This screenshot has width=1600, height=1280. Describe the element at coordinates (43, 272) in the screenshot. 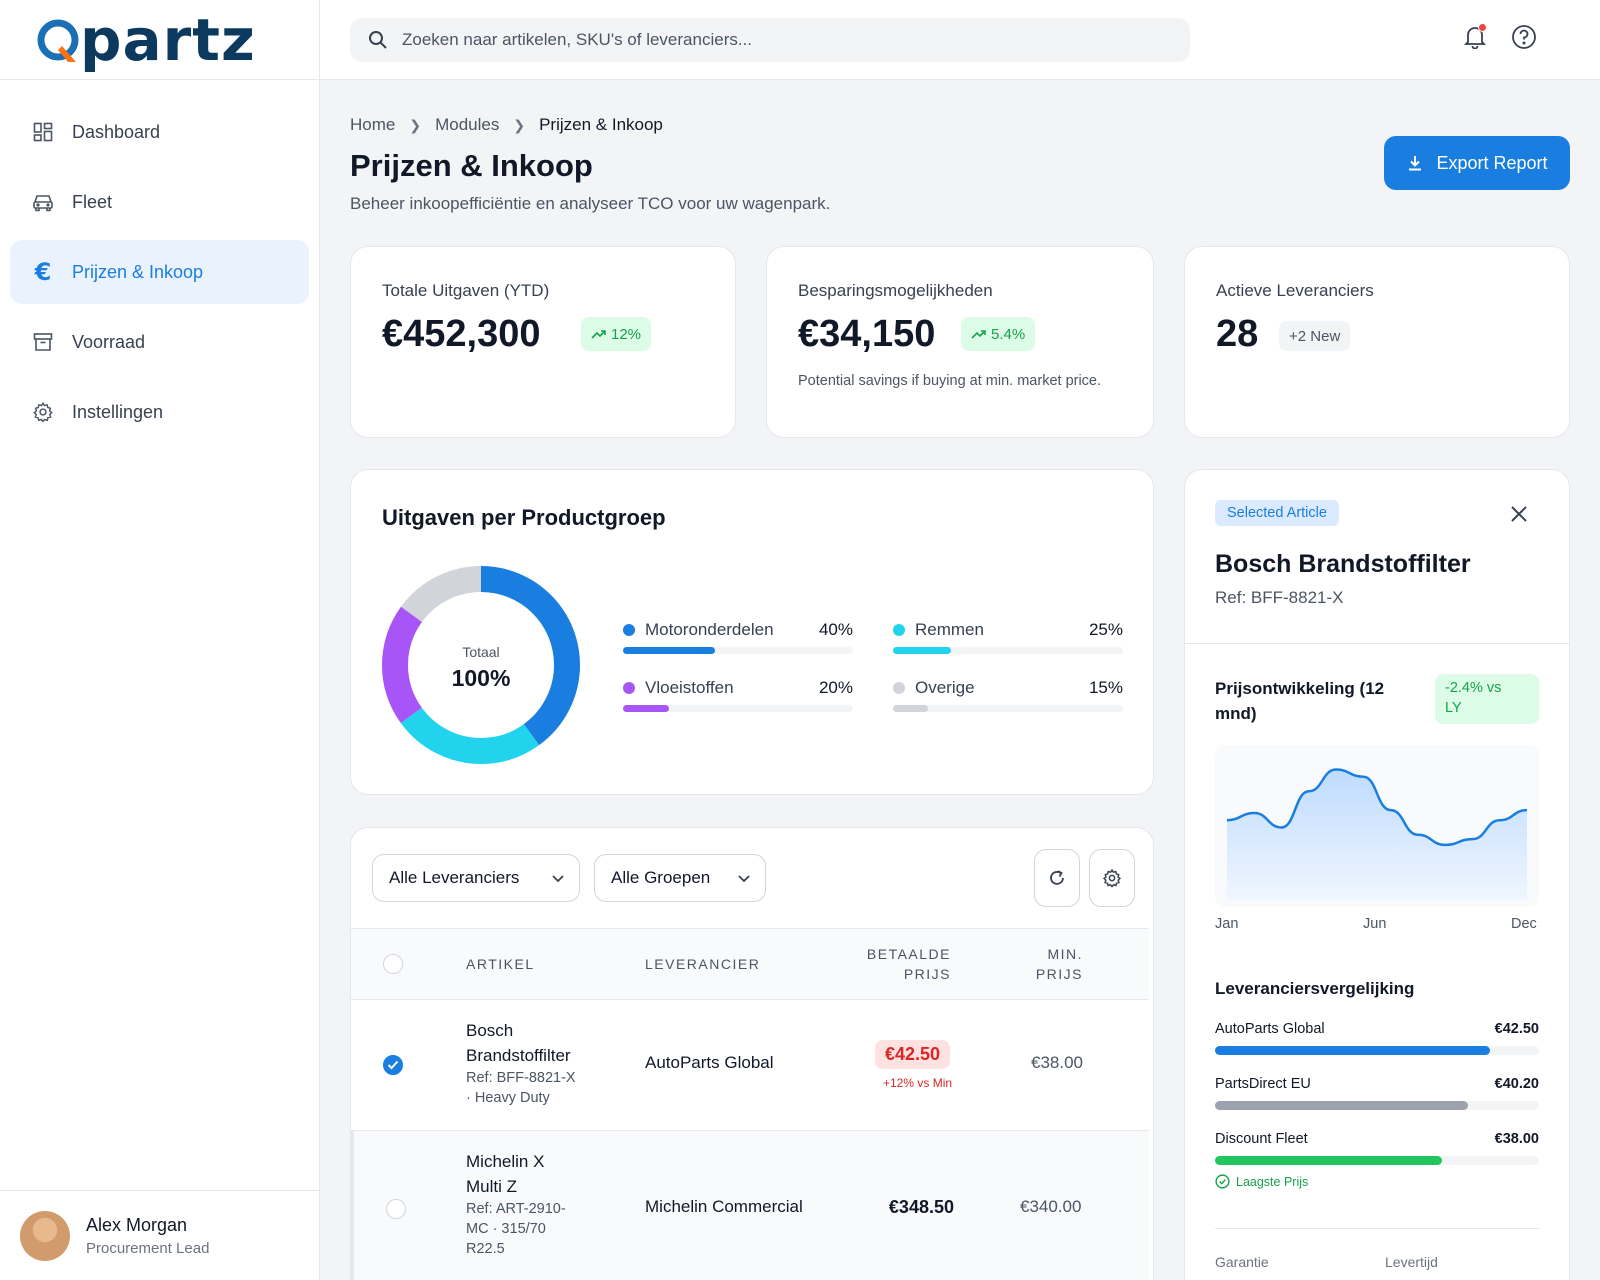

I see `euro-icon: €` at that location.